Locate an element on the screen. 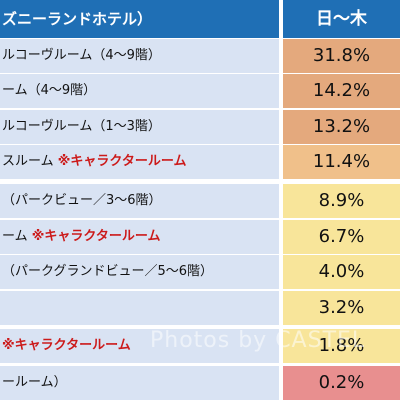 This screenshot has height=400, width=400. room-label: ーム（4〜9階） is located at coordinates (139, 91).